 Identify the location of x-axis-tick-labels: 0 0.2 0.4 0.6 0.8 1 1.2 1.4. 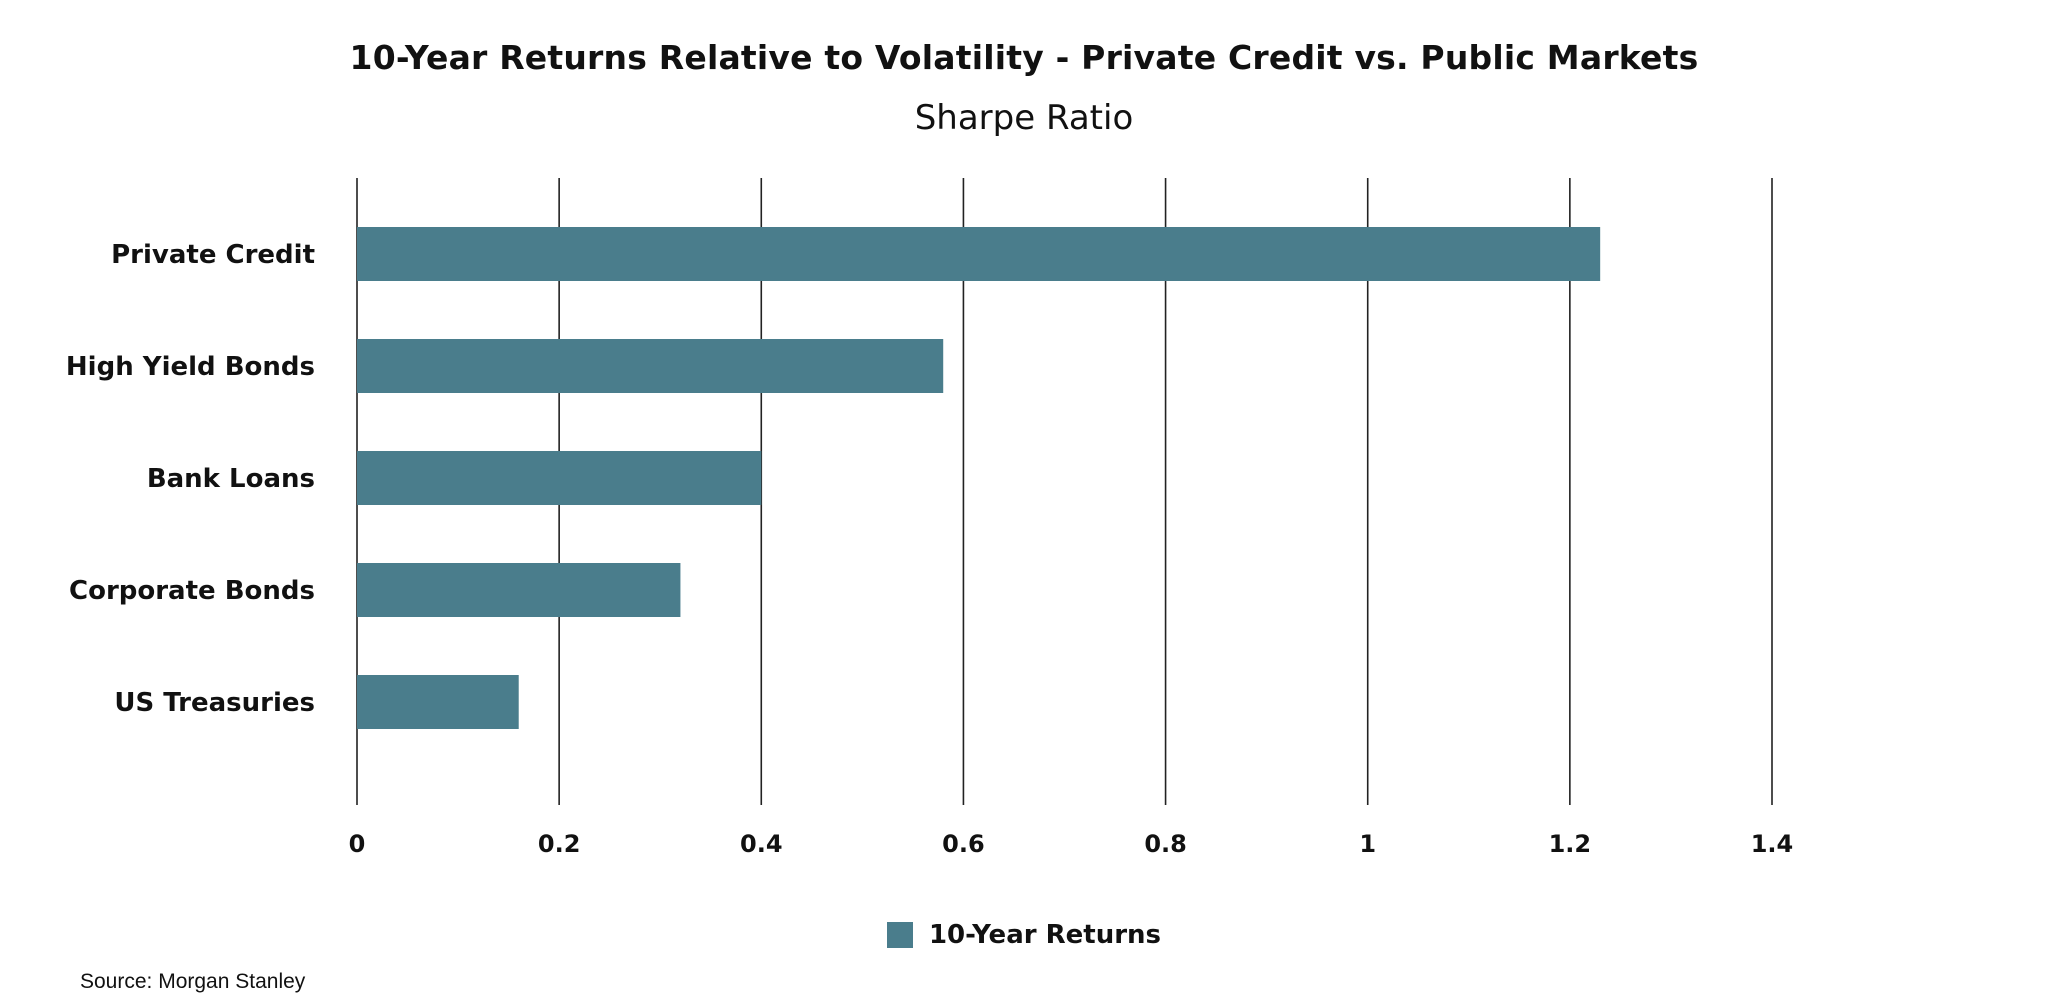
(1071, 844).